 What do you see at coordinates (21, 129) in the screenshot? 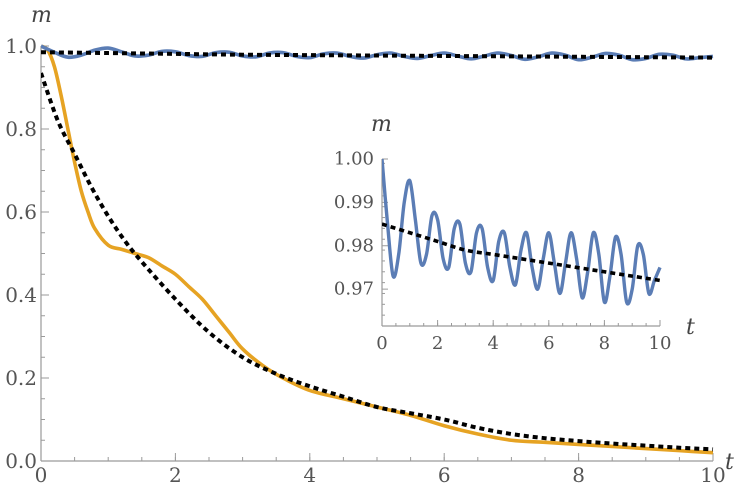
I see `y-tick-label: 0.8` at bounding box center [21, 129].